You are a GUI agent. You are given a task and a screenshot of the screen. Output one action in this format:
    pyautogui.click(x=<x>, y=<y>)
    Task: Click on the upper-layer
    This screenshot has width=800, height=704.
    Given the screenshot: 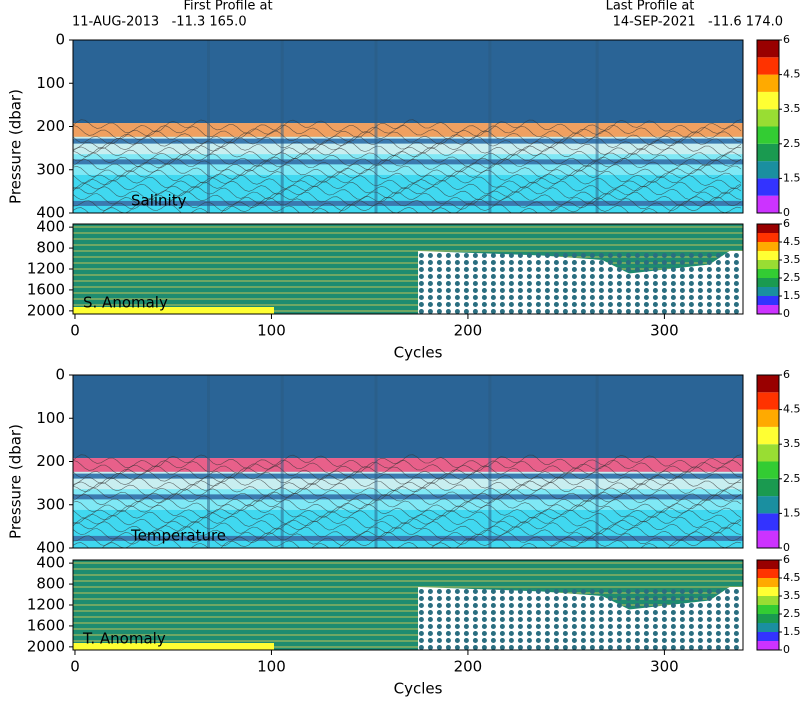 What is the action you would take?
    pyautogui.click(x=408, y=417)
    